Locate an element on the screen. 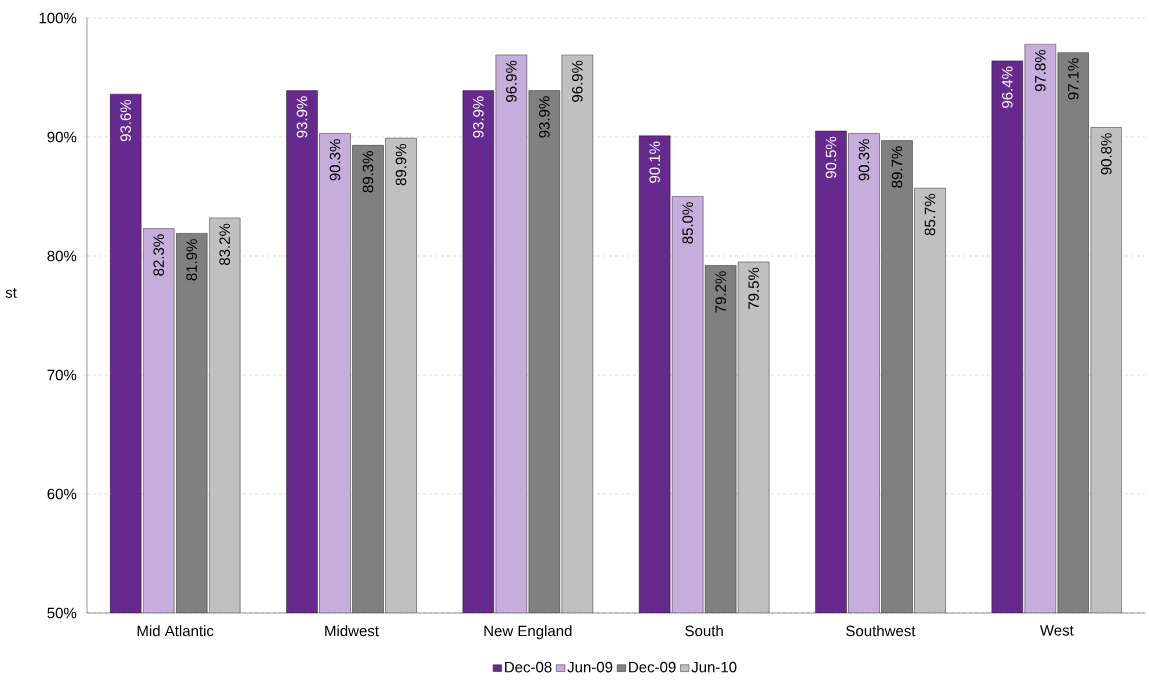  y-tick-label: 100% is located at coordinates (58, 18).